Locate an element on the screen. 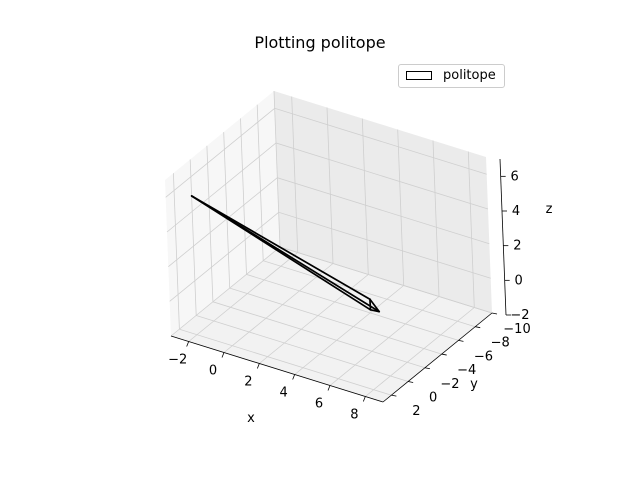  y-tick-label: −2 is located at coordinates (449, 384).